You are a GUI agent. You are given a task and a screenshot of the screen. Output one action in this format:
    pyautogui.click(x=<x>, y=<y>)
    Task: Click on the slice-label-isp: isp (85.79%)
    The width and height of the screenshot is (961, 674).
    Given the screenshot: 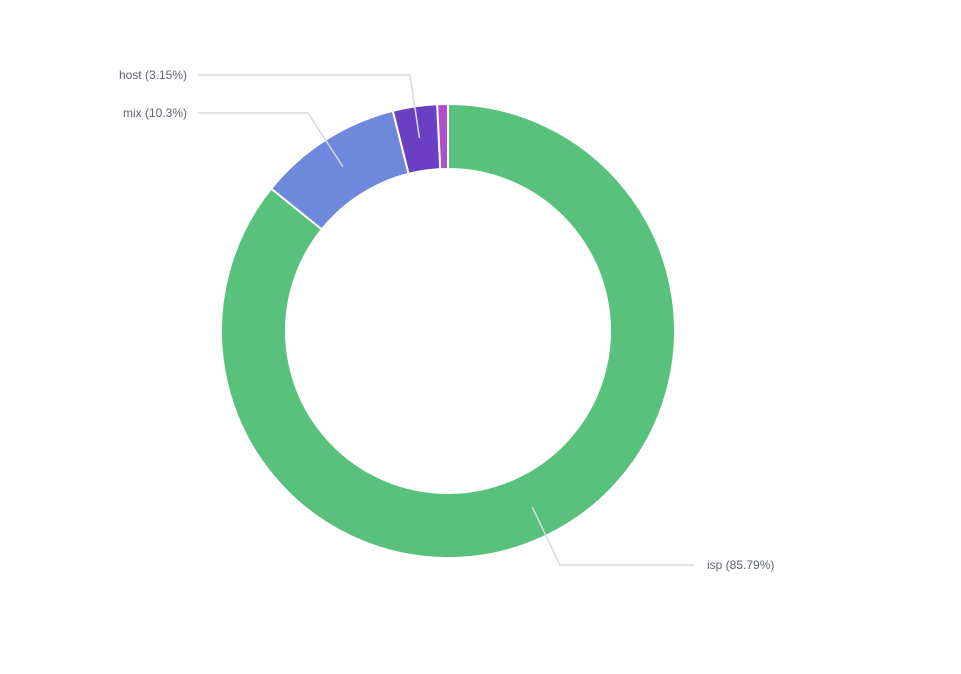 What is the action you would take?
    pyautogui.click(x=740, y=565)
    